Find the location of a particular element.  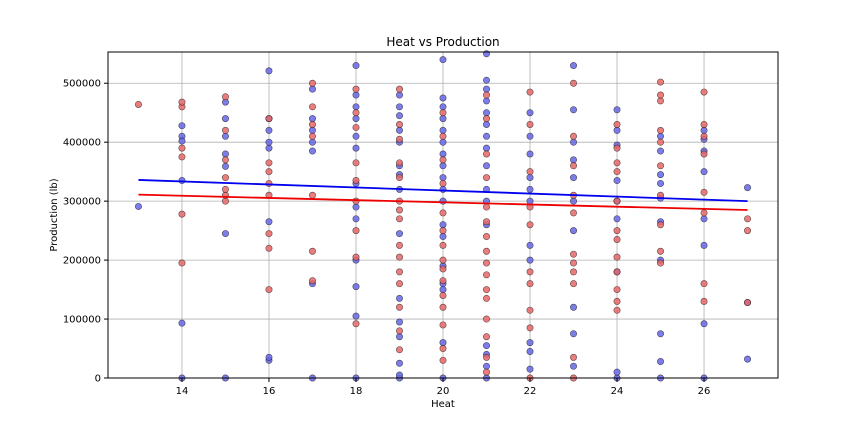

x-tick-label: 20 is located at coordinates (443, 391).